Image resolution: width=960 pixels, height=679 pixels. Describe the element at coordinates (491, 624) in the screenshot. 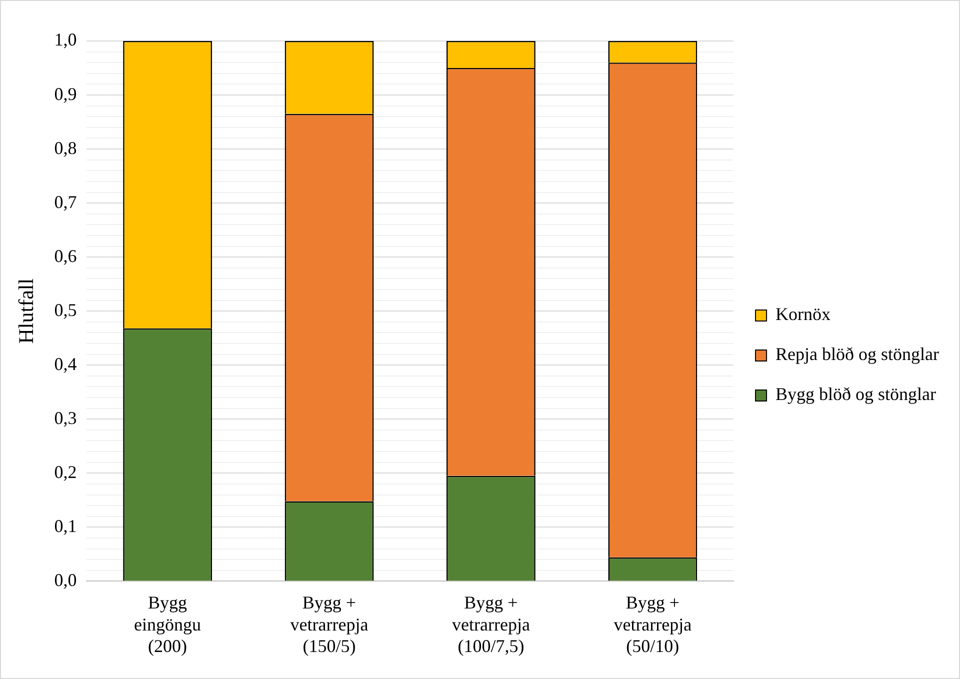

I see `x-tick-label: Bygg + vetrarrepja (100/7,5)` at that location.